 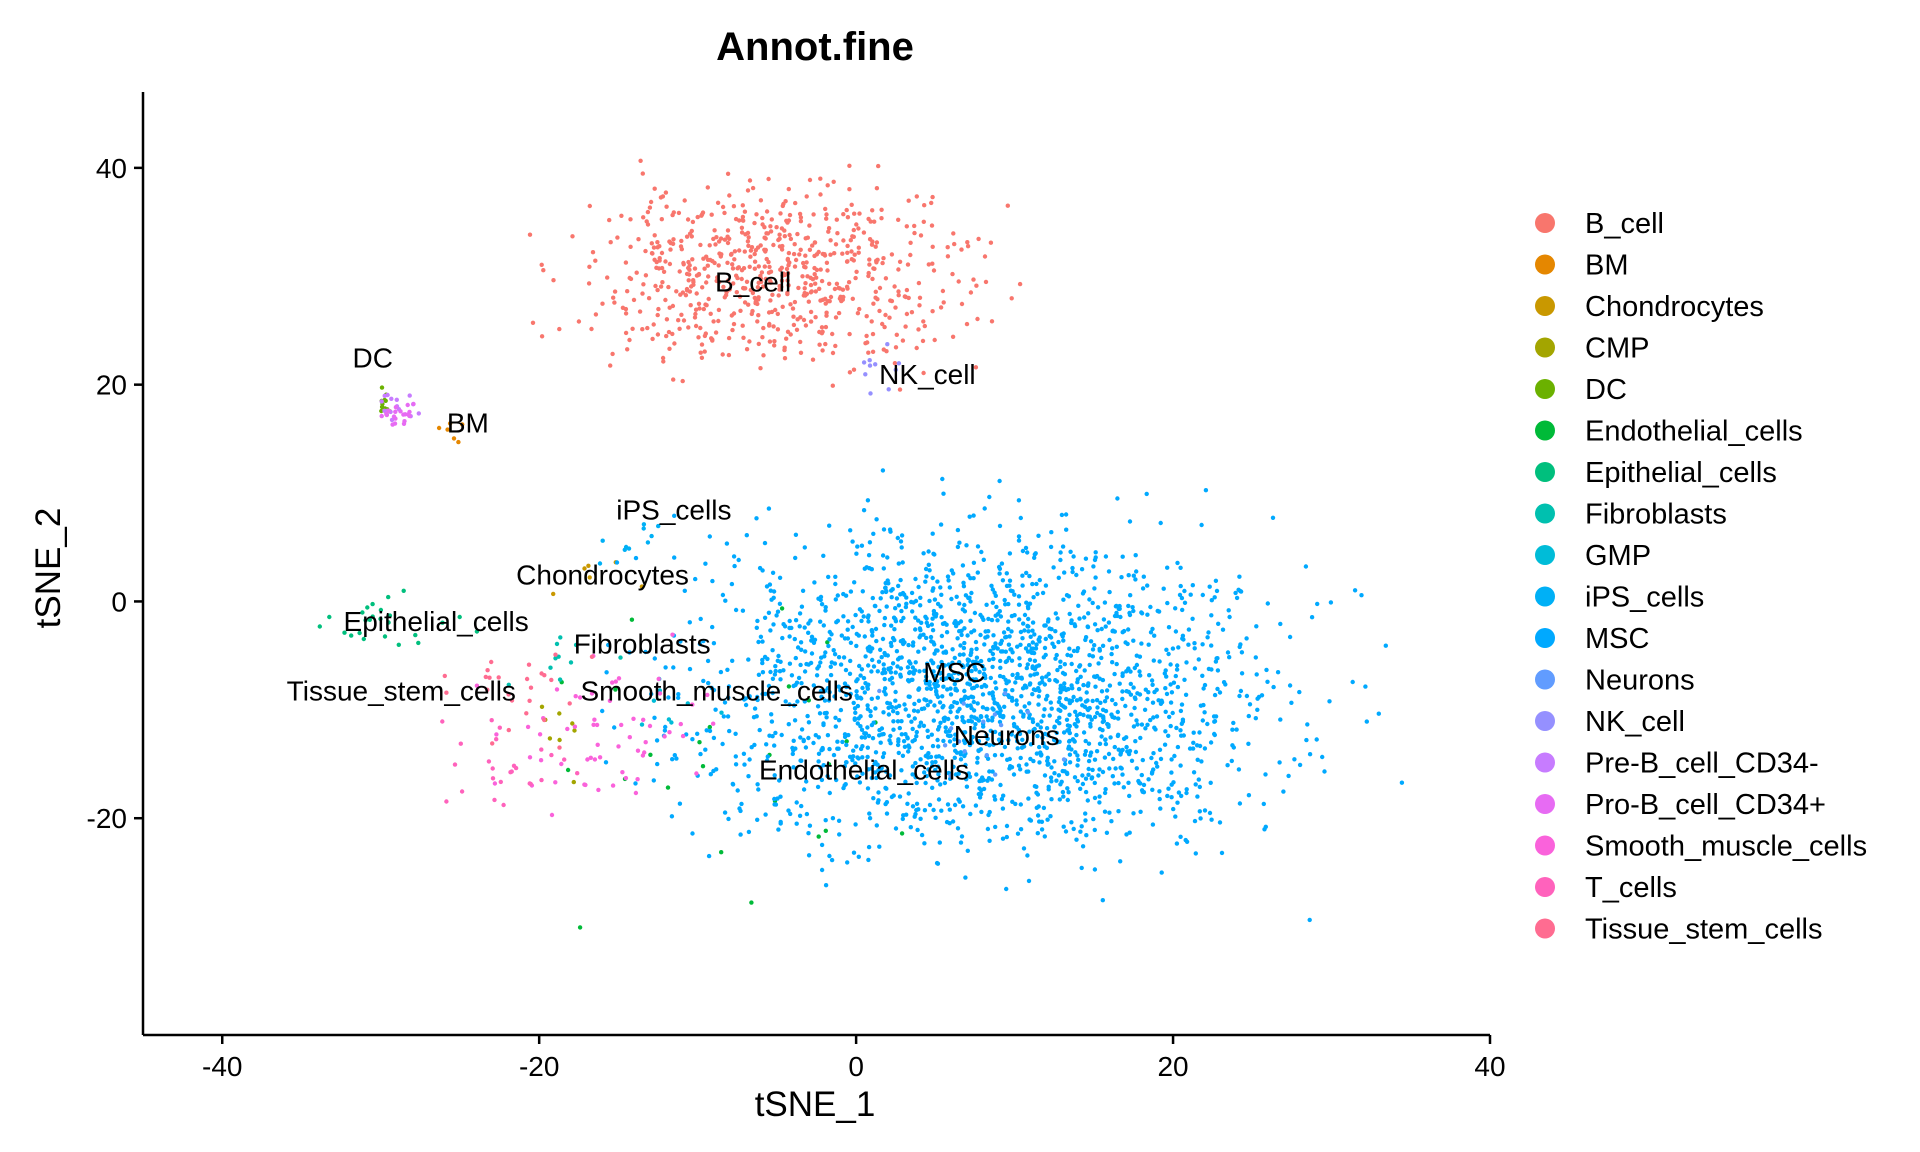 What do you see at coordinates (856, 1066) in the screenshot?
I see `x-tick-label: 0` at bounding box center [856, 1066].